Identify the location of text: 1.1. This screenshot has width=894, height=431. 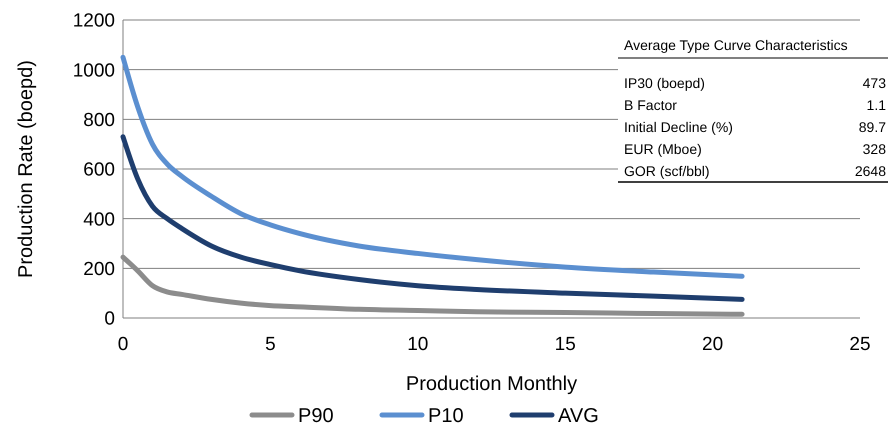
(876, 105).